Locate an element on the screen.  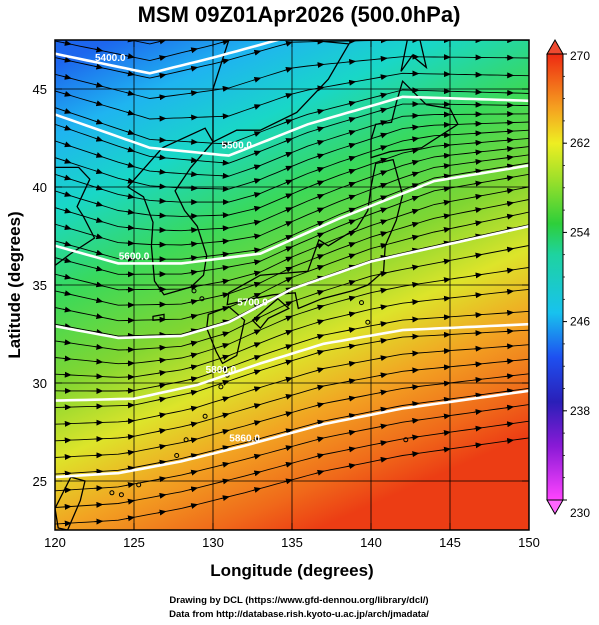
x-tick-label: 135 is located at coordinates (292, 542).